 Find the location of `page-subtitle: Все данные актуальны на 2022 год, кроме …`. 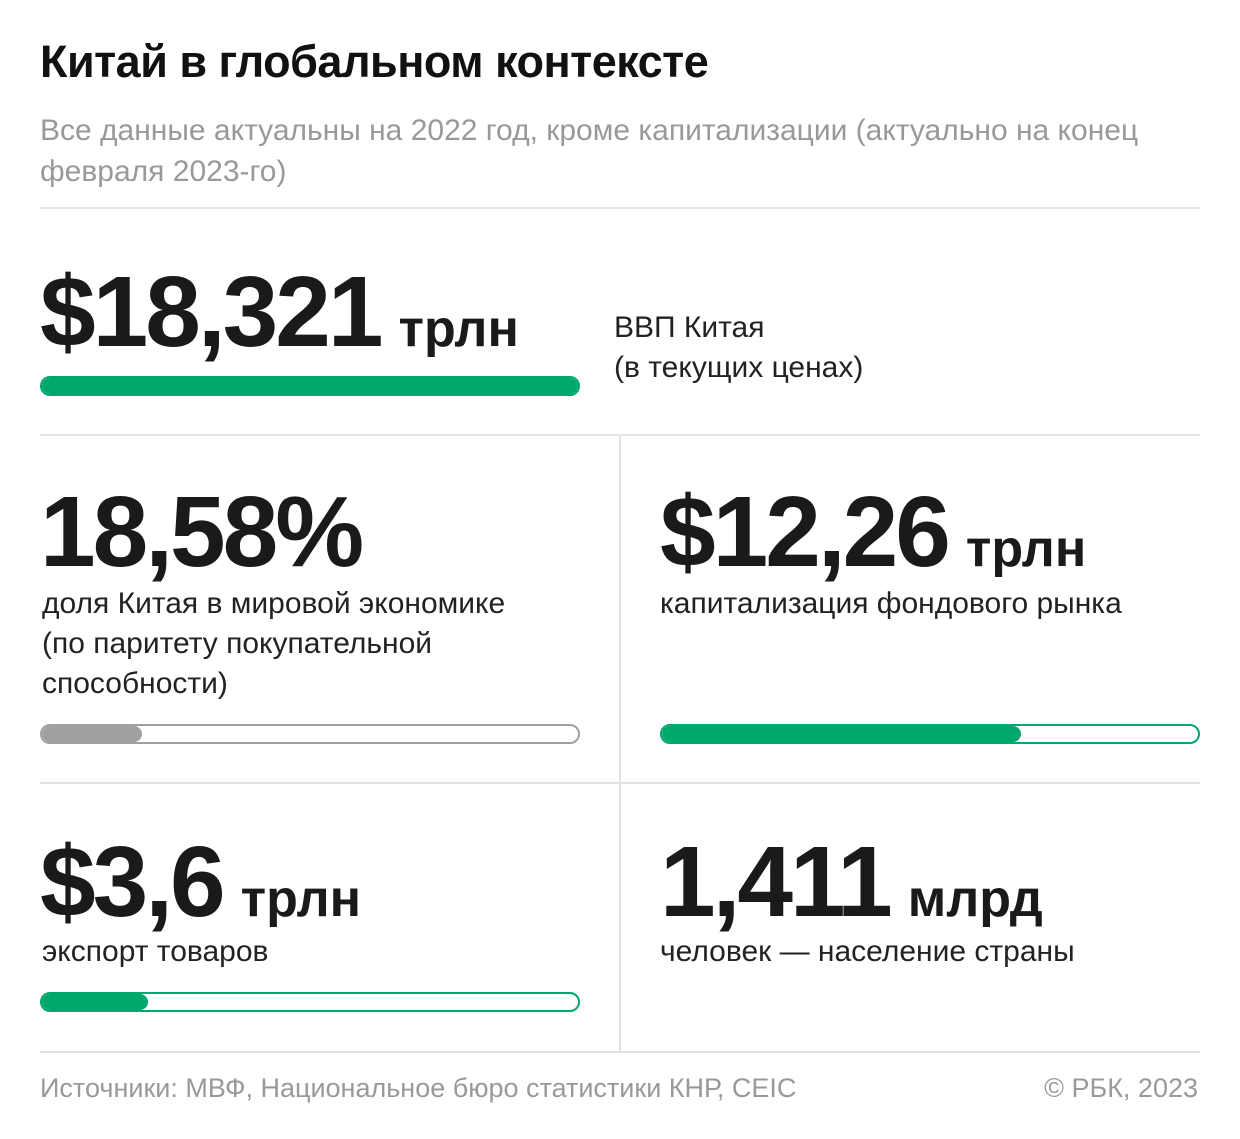

page-subtitle: Все данные актуальны на 2022 год, кроме … is located at coordinates (589, 151).